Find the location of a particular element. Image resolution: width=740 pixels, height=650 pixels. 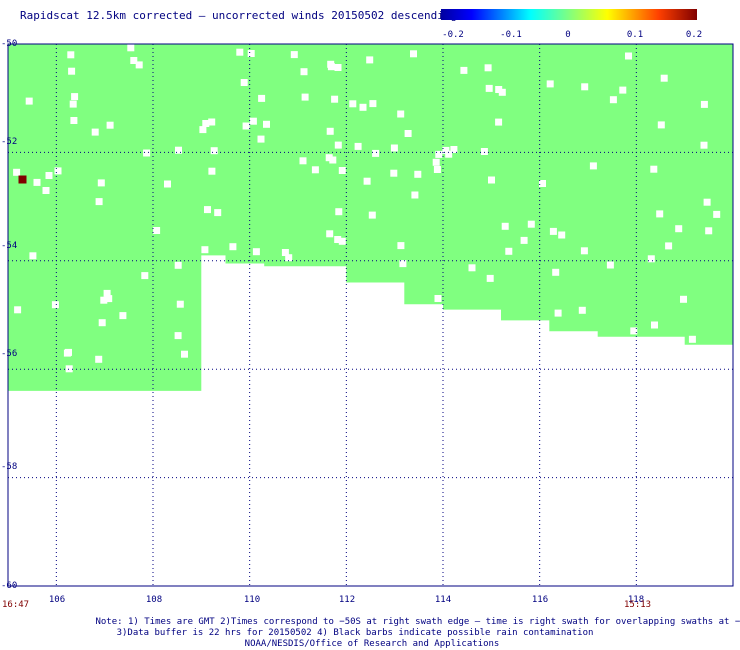

time-right-label: 15:13 is located at coordinates (638, 605).